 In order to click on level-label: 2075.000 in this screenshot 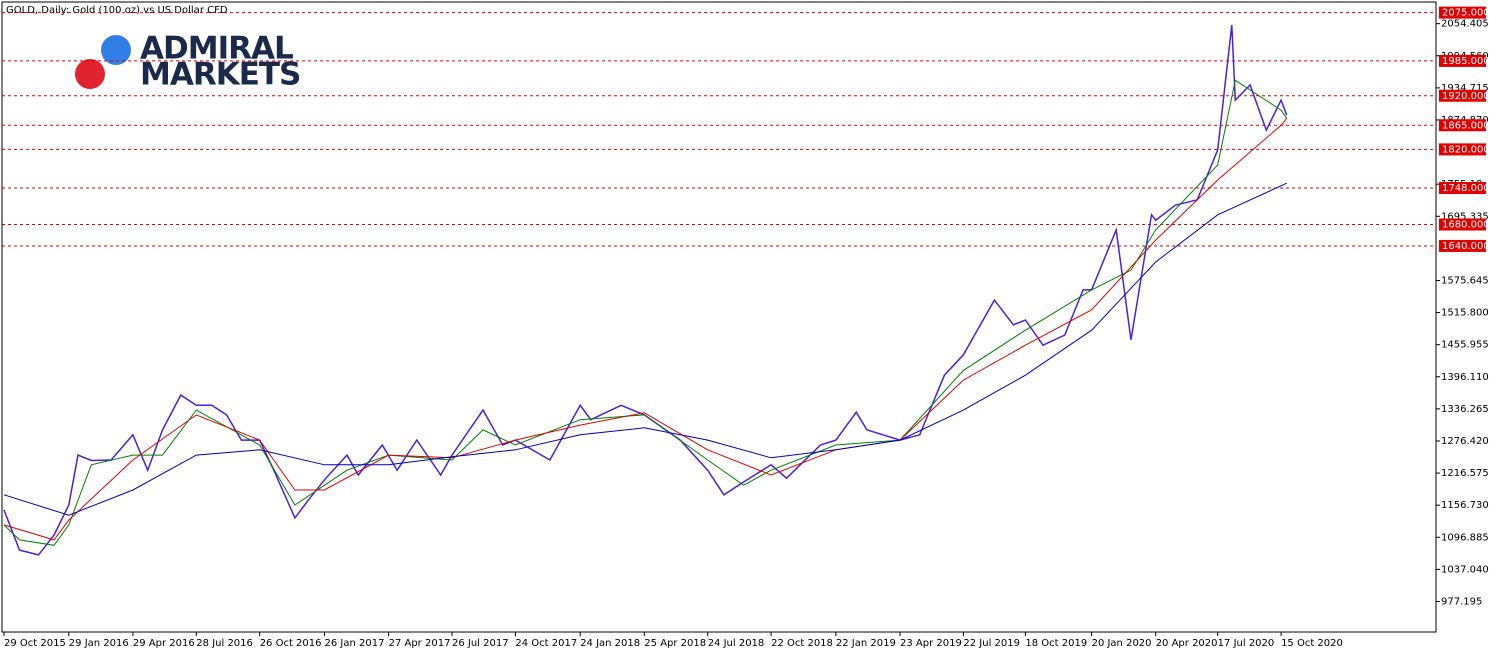, I will do `click(1466, 13)`.